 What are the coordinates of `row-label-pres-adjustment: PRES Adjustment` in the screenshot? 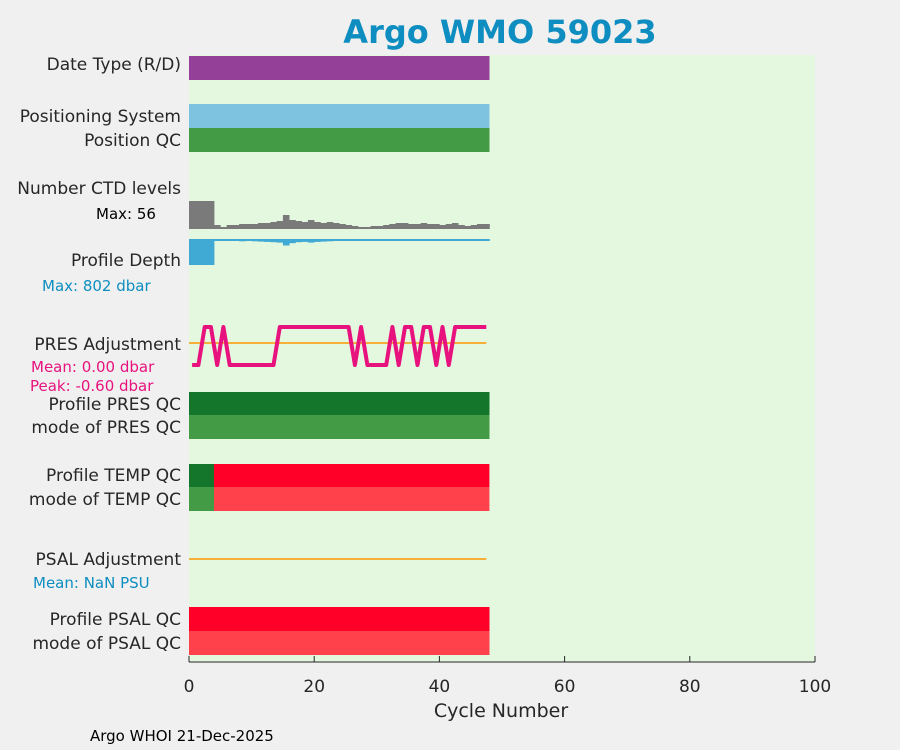 It's located at (107, 345).